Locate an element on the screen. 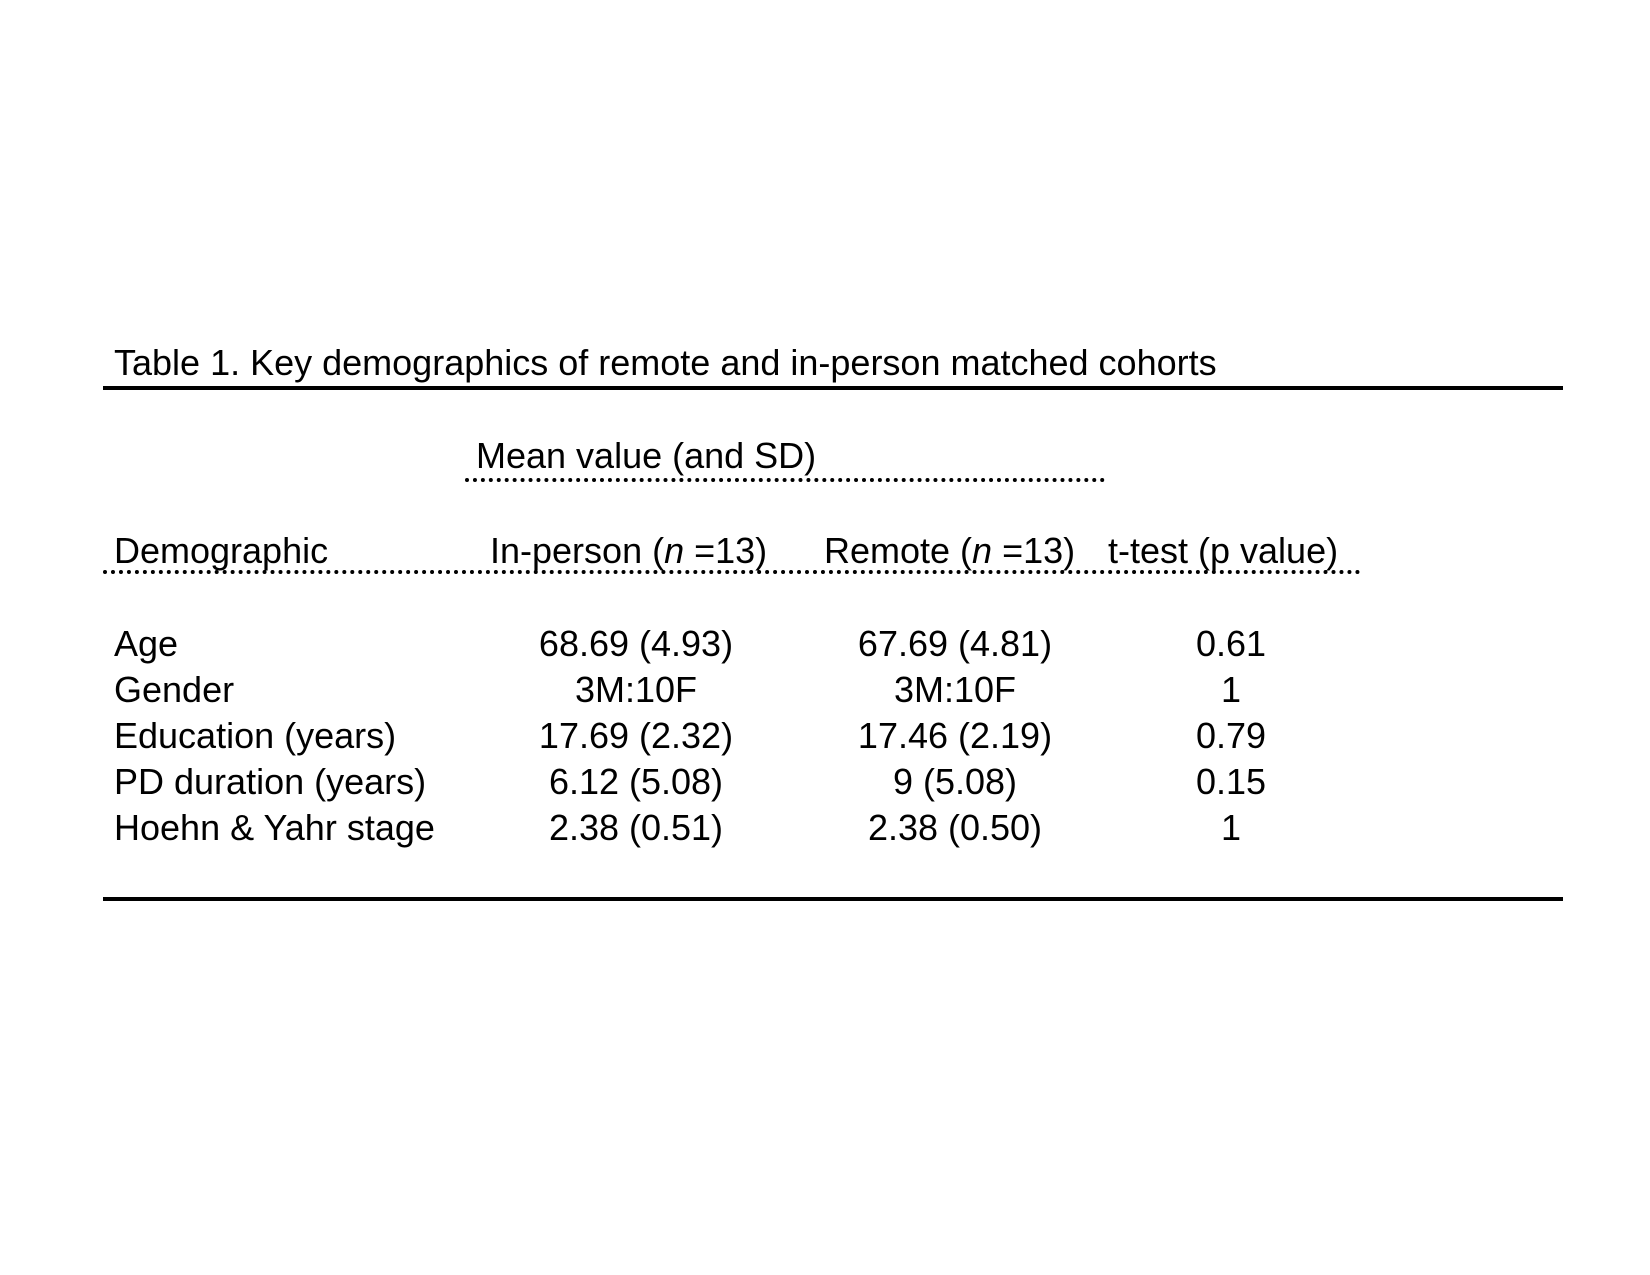 This screenshot has height=1275, width=1650. p-value: 0.15 is located at coordinates (1231, 781).